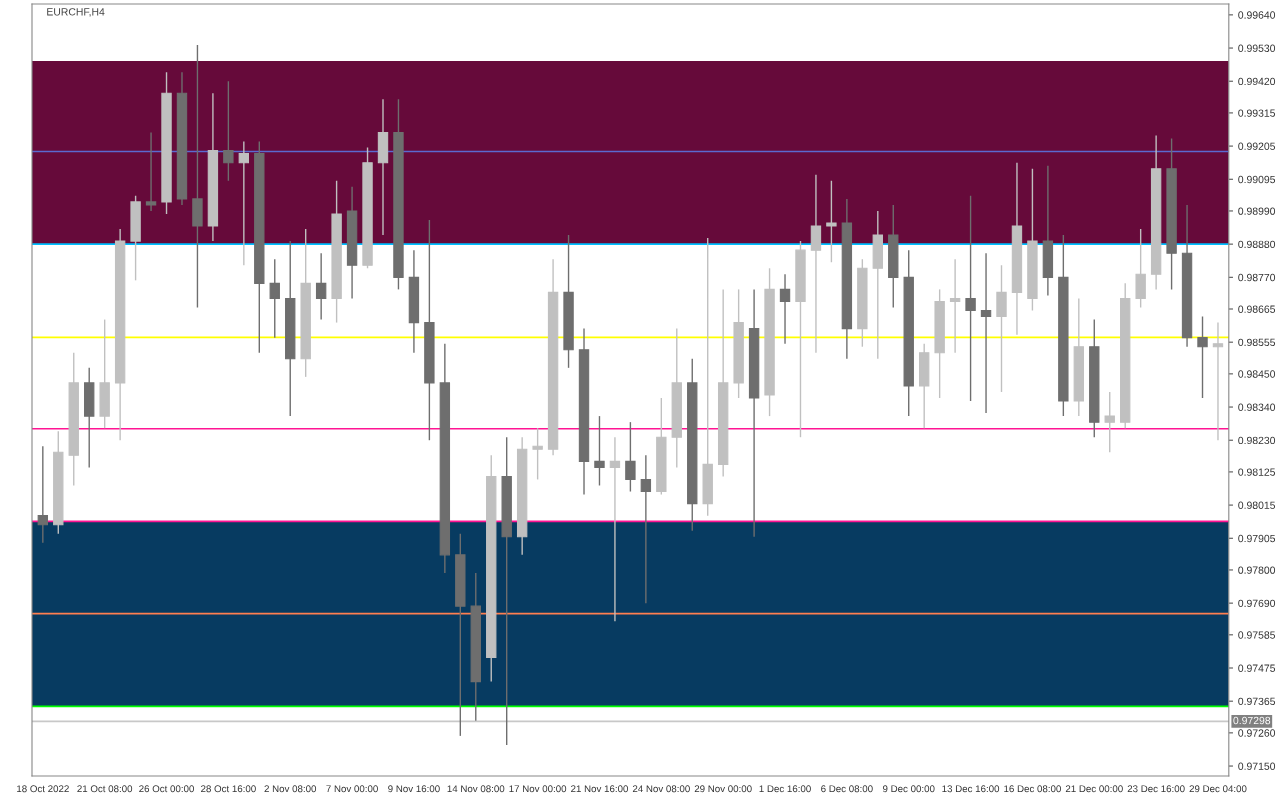  Describe the element at coordinates (476, 789) in the screenshot. I see `x-tick-label: 14 Nov 08:00` at that location.